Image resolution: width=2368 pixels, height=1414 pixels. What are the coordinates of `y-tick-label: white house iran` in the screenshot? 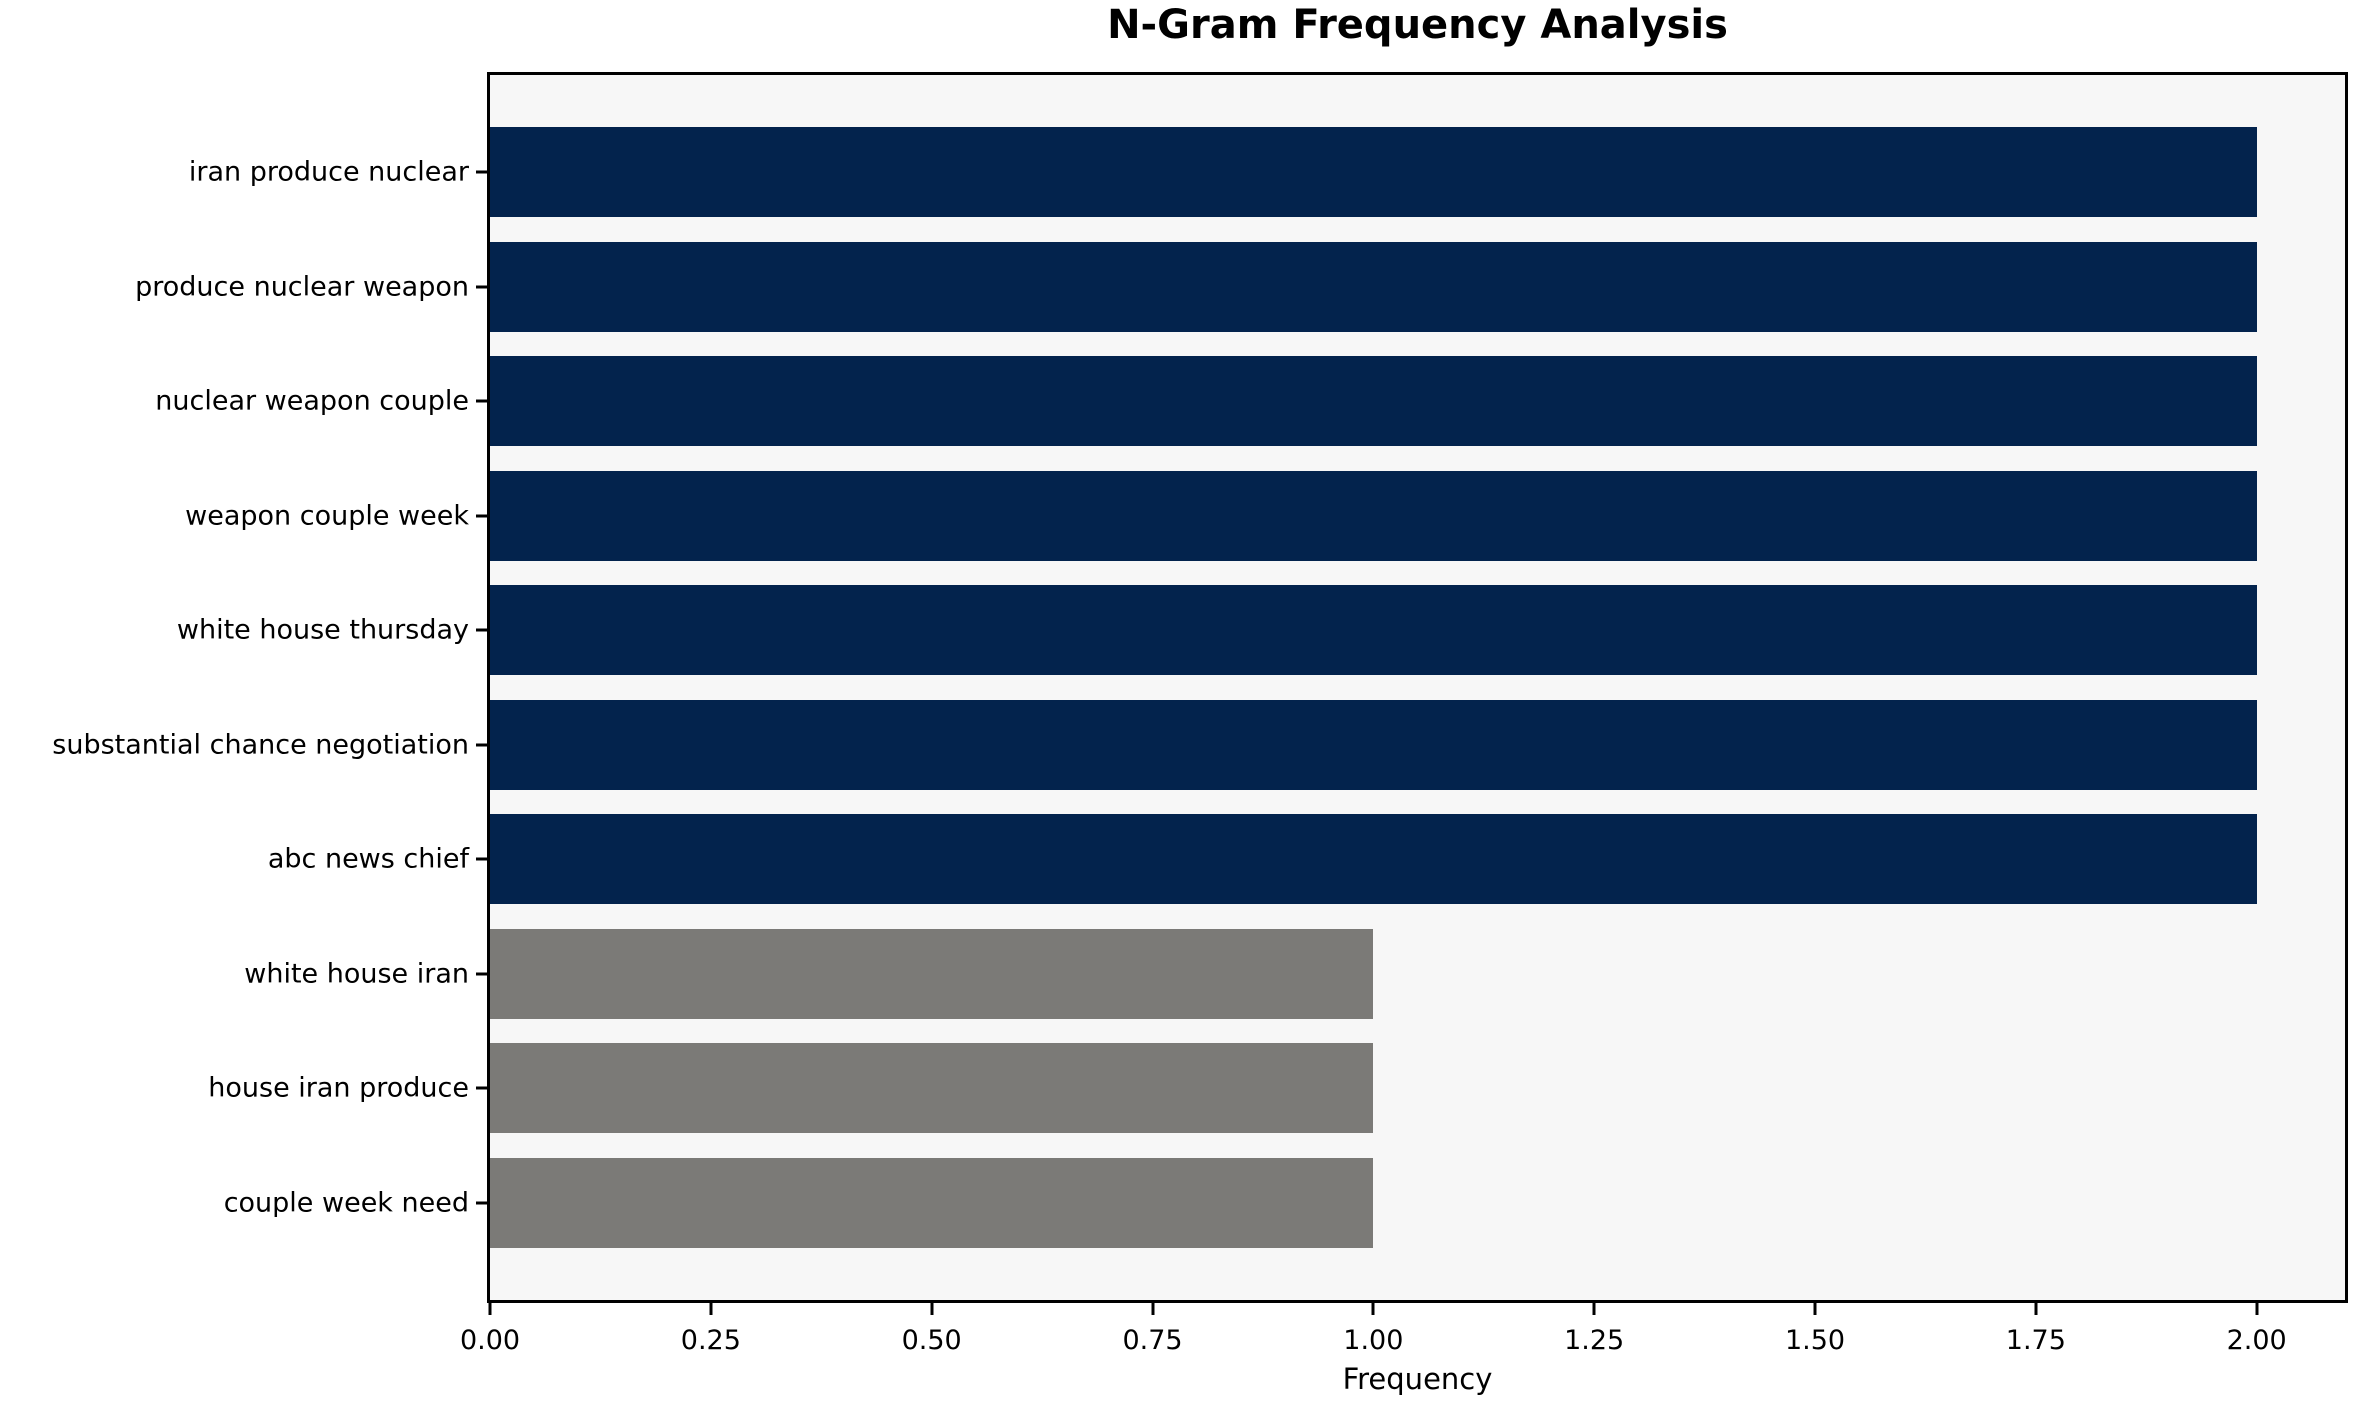 It's located at (356, 973).